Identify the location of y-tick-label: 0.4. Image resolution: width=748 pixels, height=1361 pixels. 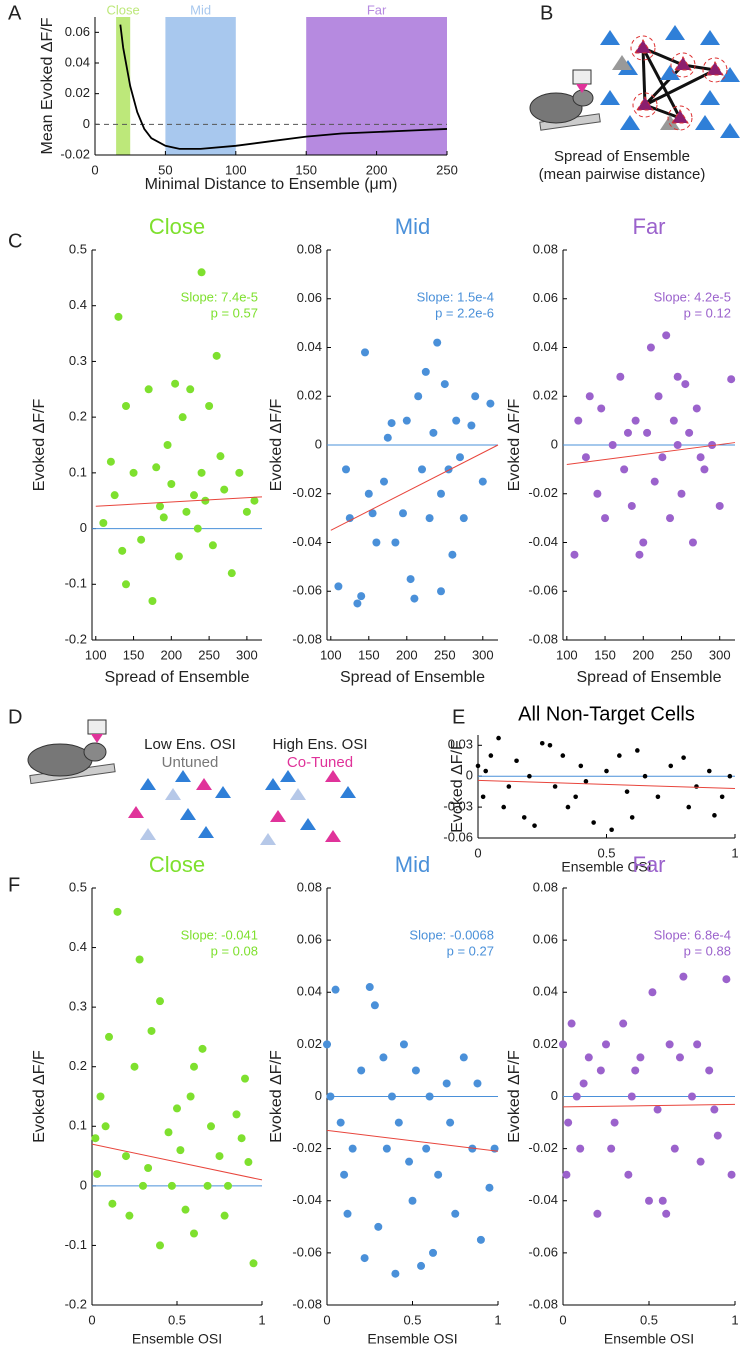
(78, 946).